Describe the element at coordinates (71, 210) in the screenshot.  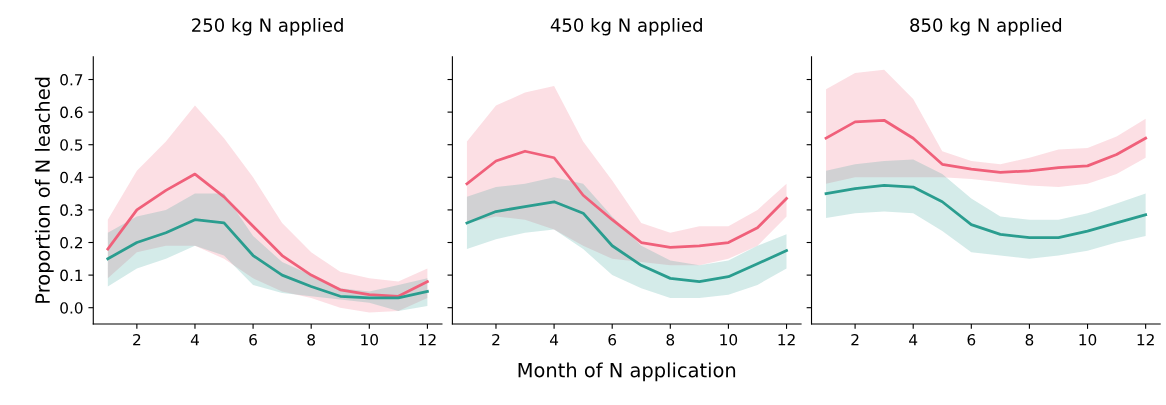
I see `y-tick-label: 0.3` at that location.